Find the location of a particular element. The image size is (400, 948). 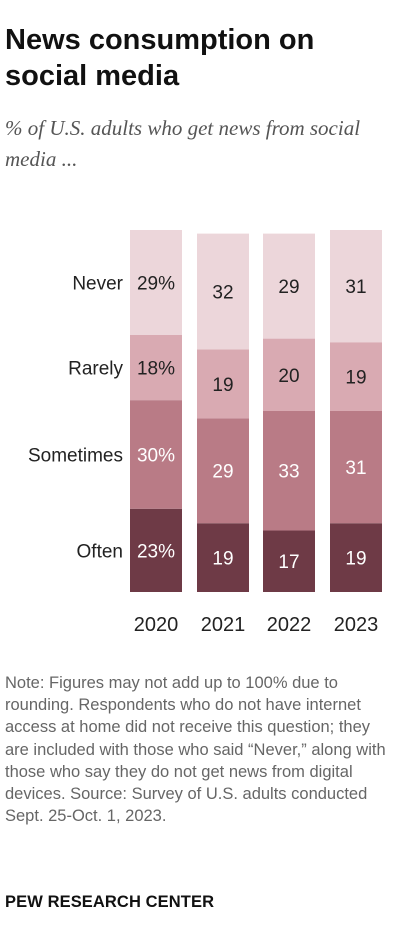

data-label-sometimes-2021: 29 is located at coordinates (222, 472).